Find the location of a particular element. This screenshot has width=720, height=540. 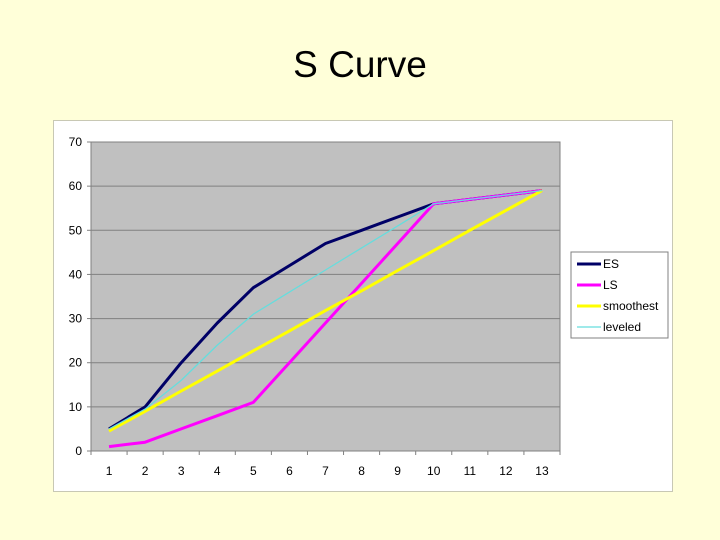

x-tick-label: 4 is located at coordinates (217, 471).